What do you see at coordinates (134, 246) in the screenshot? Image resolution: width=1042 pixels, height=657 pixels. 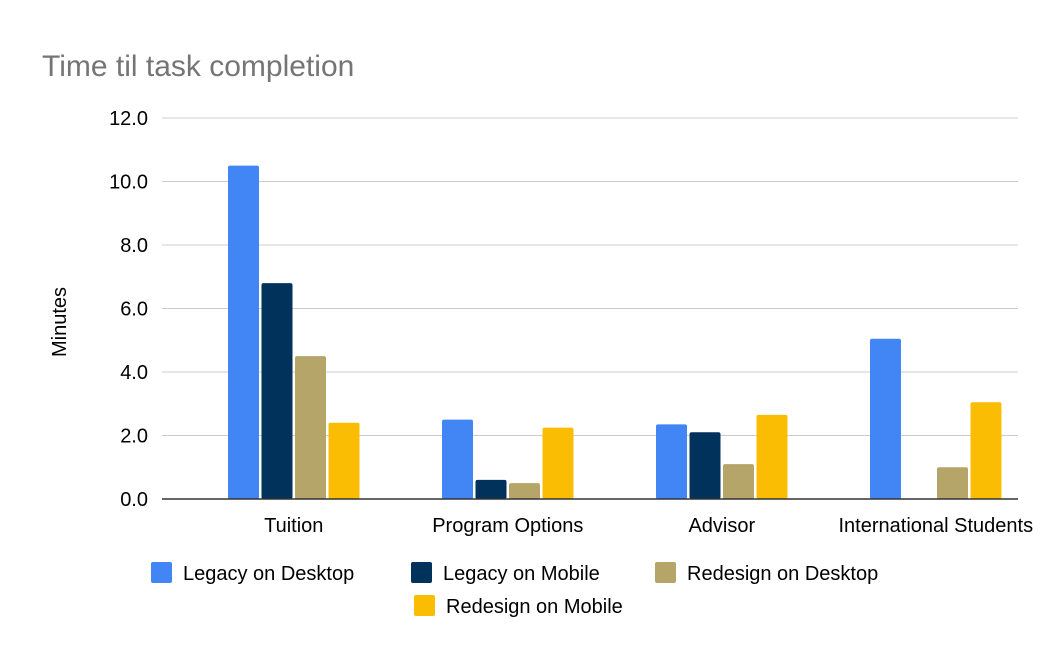 I see `y-tick-label: 8.0` at bounding box center [134, 246].